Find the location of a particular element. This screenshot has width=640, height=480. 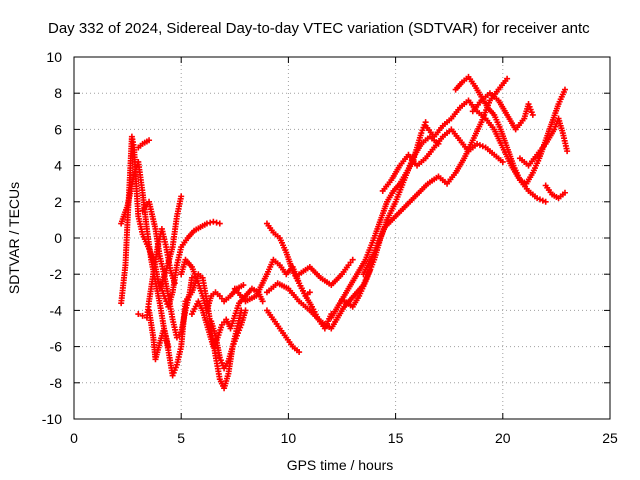

x-tick-label: 5 is located at coordinates (181, 438).